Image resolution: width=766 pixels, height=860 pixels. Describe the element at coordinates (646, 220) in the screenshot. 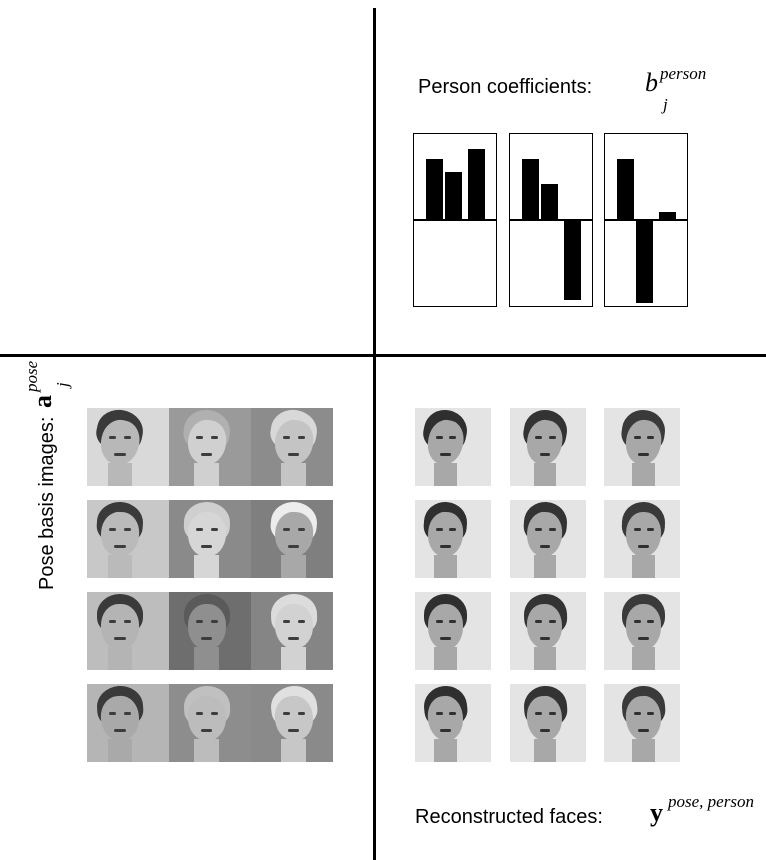

I see `coefficient-panel` at that location.